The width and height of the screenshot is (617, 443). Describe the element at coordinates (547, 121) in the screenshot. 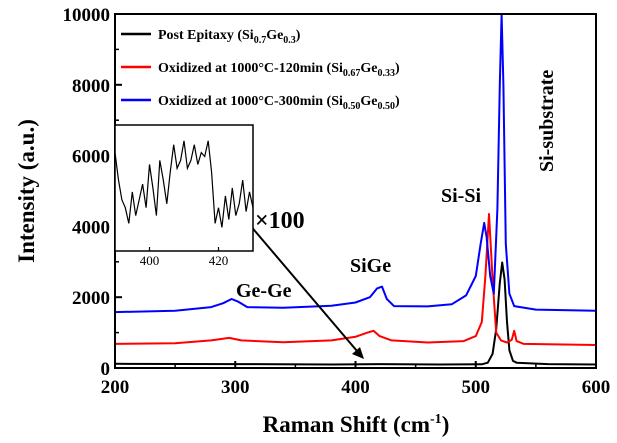

I see `annotation-si-substrate: Si-substrate` at that location.